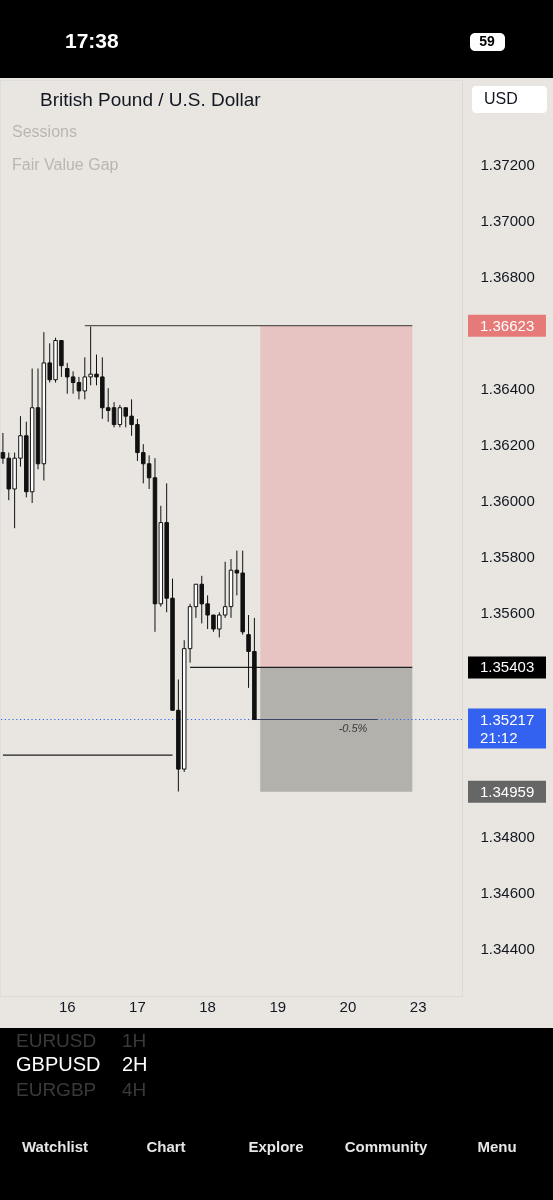  I want to click on ref-line-label: 1.34959, so click(507, 791).